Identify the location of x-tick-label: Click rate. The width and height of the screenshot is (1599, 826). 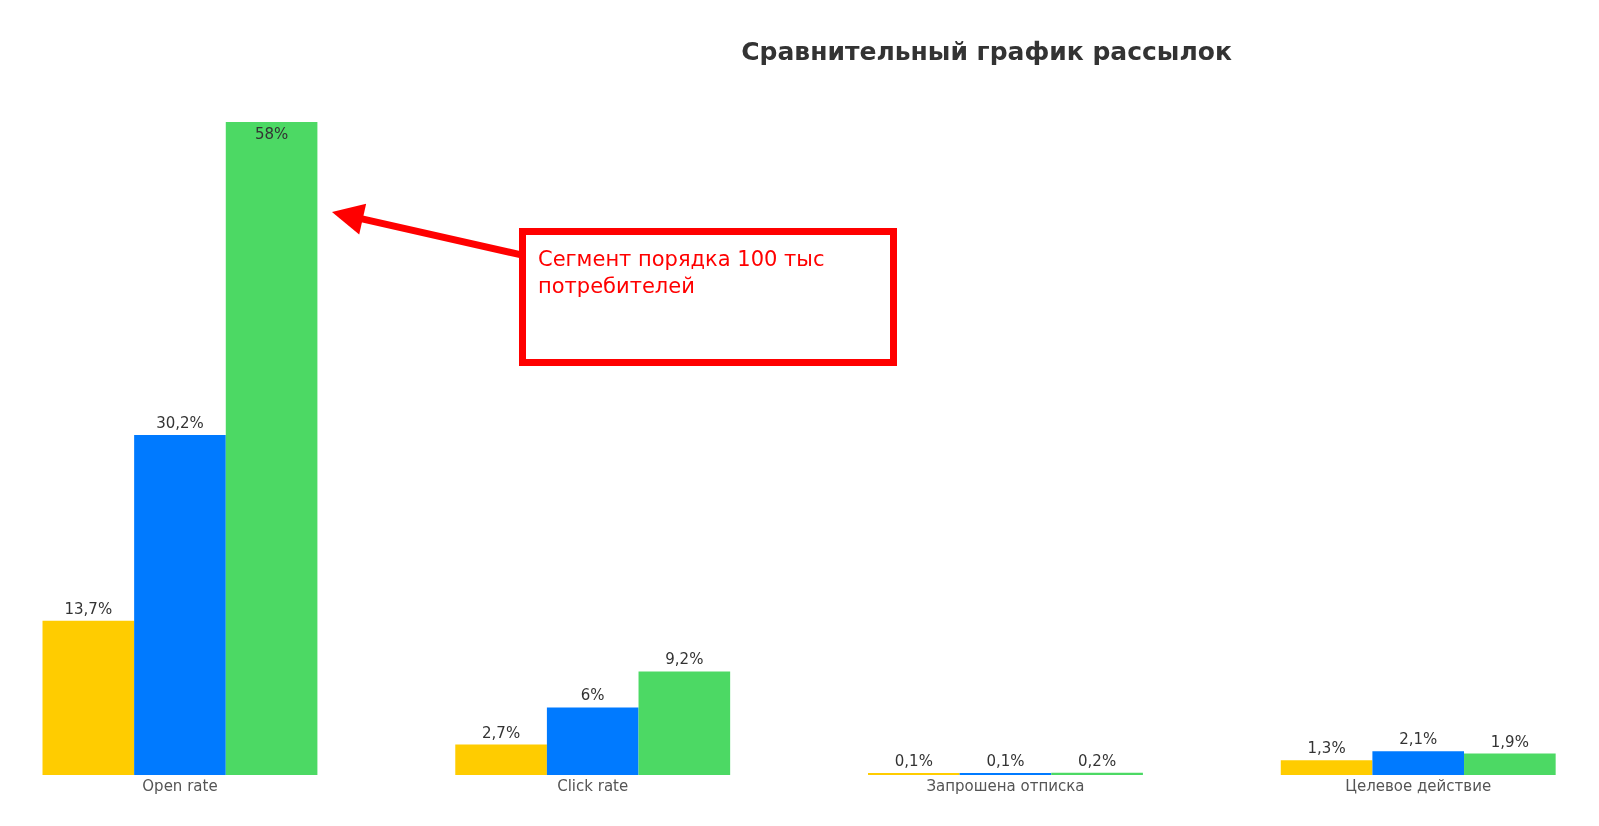
(593, 786).